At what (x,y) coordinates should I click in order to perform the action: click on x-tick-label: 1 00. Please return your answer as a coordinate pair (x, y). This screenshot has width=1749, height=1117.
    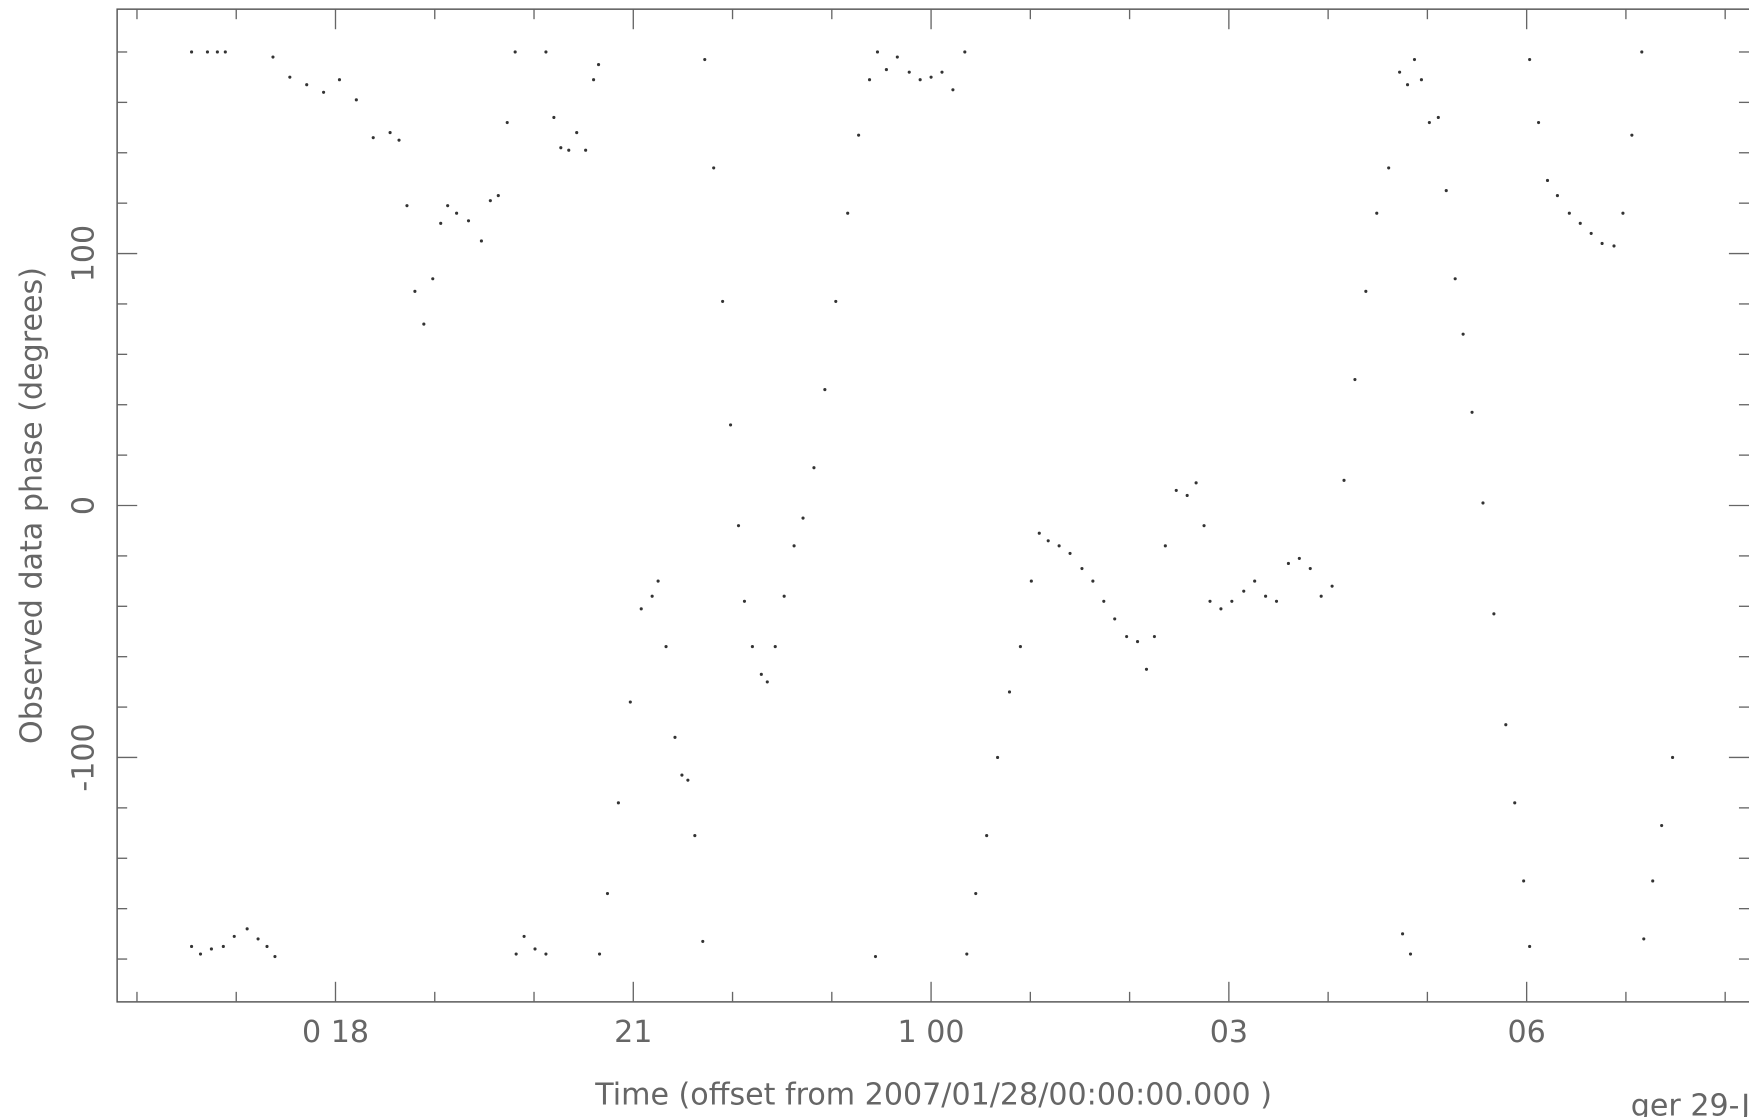
    Looking at the image, I should click on (931, 1032).